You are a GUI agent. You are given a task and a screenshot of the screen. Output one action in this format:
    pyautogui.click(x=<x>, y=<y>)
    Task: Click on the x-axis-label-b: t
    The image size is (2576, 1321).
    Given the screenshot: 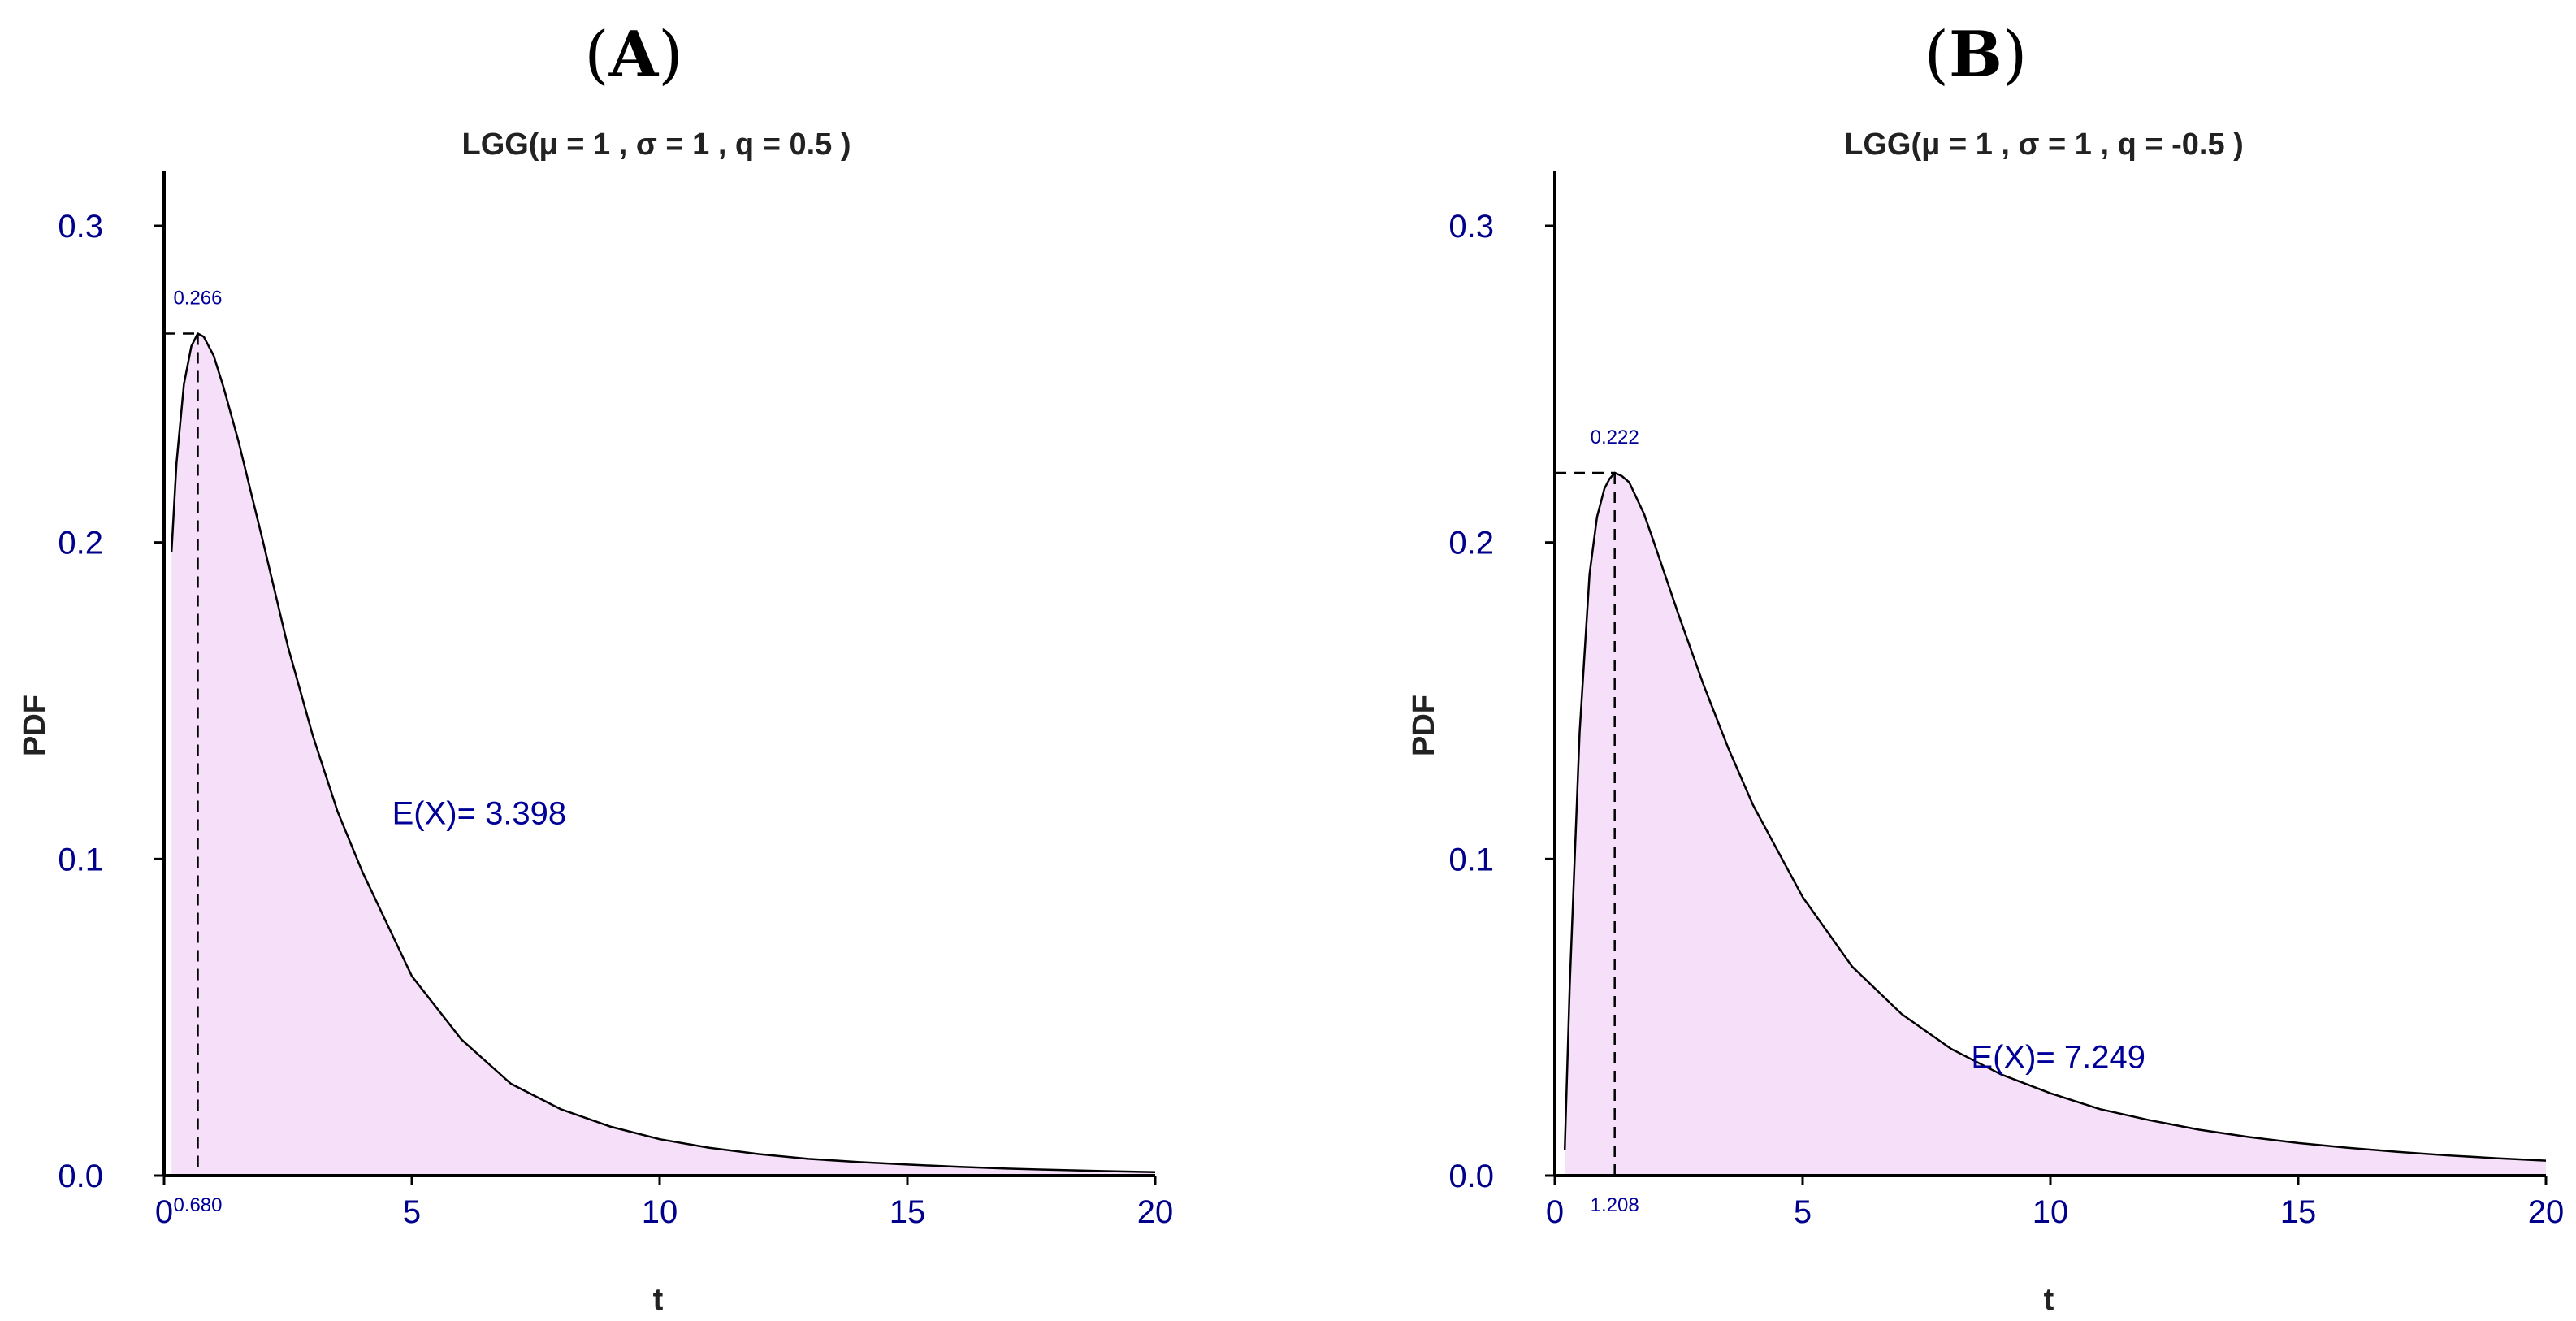 What is the action you would take?
    pyautogui.click(x=2049, y=1300)
    